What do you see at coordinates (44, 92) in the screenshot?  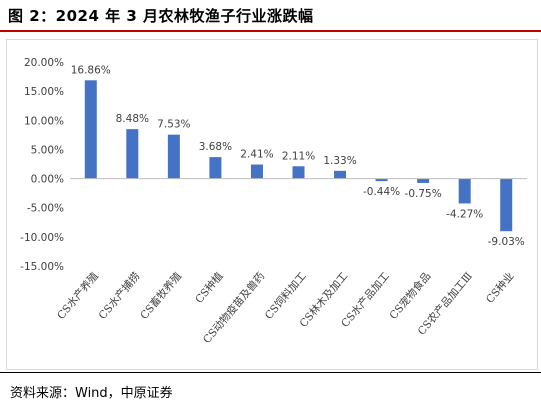 I see `y-tick-label: 15.00%` at bounding box center [44, 92].